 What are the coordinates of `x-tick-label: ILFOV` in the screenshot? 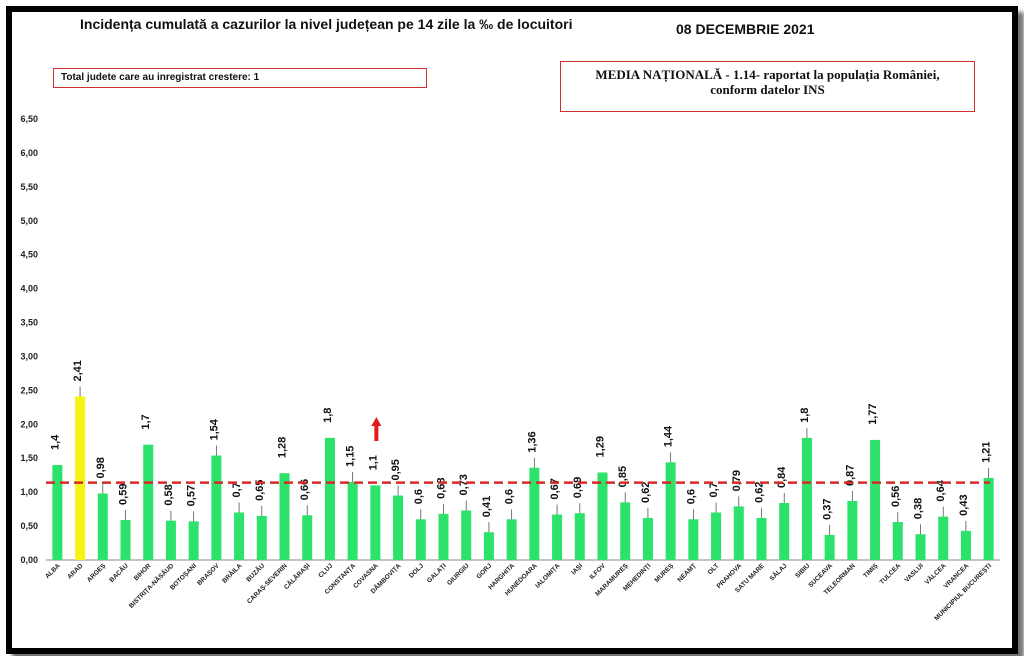 It's located at (597, 571).